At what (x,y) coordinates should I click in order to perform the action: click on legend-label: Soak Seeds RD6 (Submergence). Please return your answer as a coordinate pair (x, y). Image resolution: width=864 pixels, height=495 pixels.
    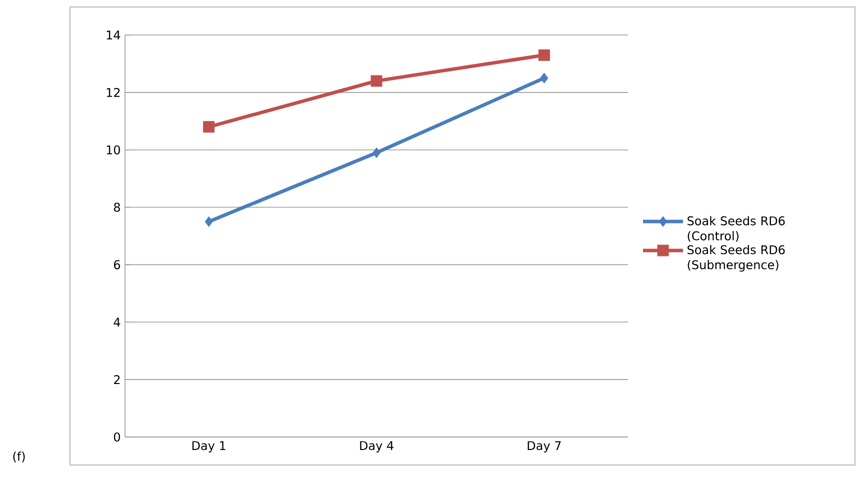
    Looking at the image, I should click on (736, 258).